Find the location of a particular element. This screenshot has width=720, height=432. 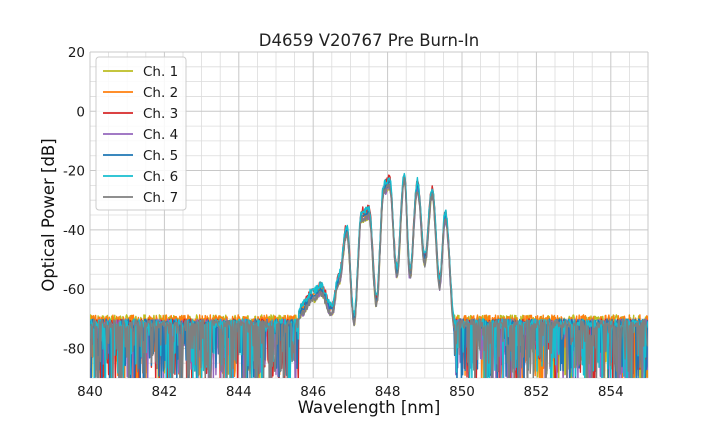

x-tick-label: 854 is located at coordinates (611, 392).